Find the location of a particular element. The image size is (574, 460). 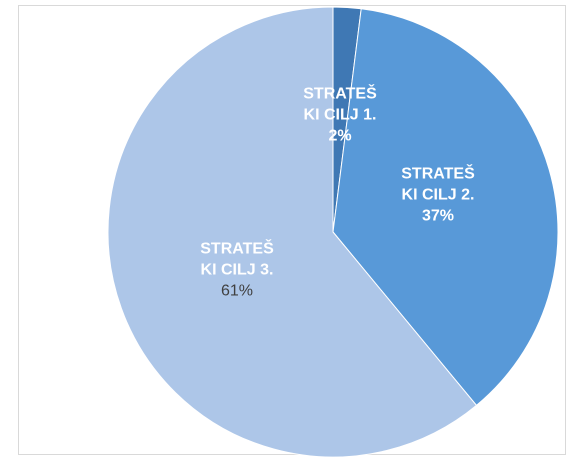

category-label: STRATEŠKI CILJ 1. is located at coordinates (340, 104).